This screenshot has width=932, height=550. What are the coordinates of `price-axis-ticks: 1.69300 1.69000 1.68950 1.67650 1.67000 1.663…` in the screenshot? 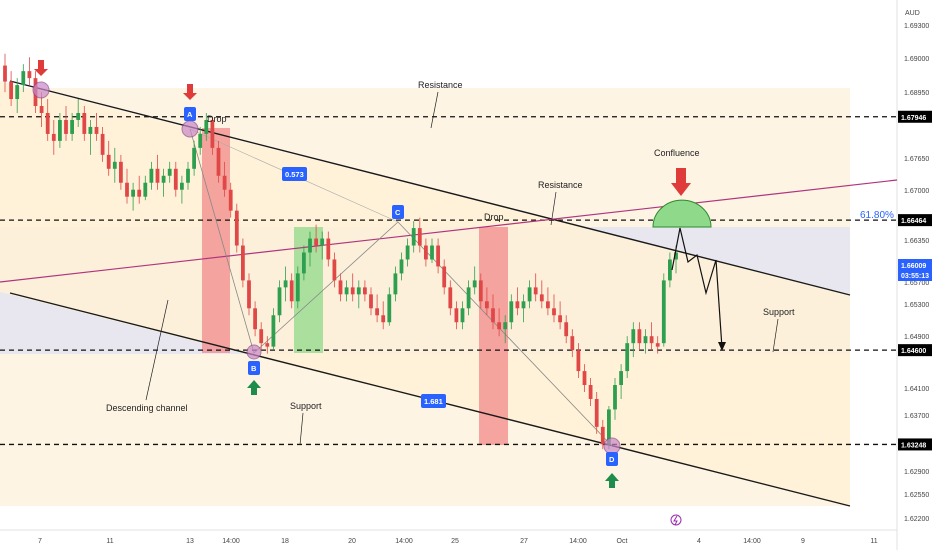 It's located at (916, 273).